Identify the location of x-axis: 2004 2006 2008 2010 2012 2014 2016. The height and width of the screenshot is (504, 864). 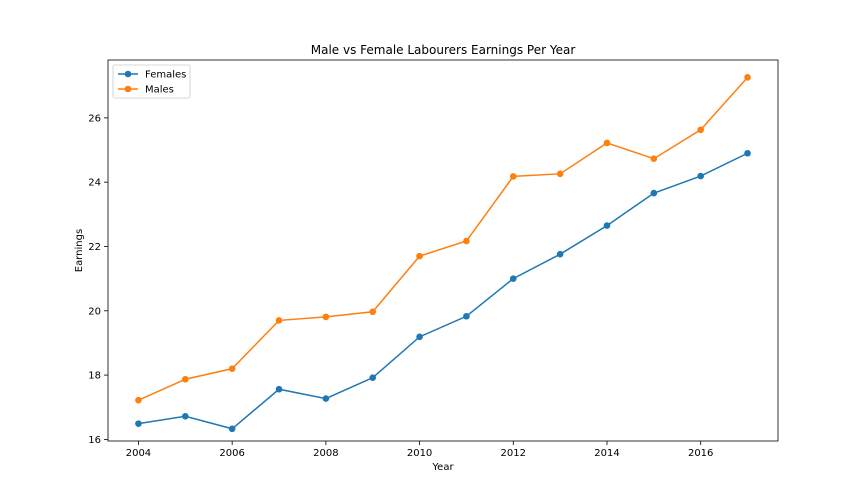
(419, 450).